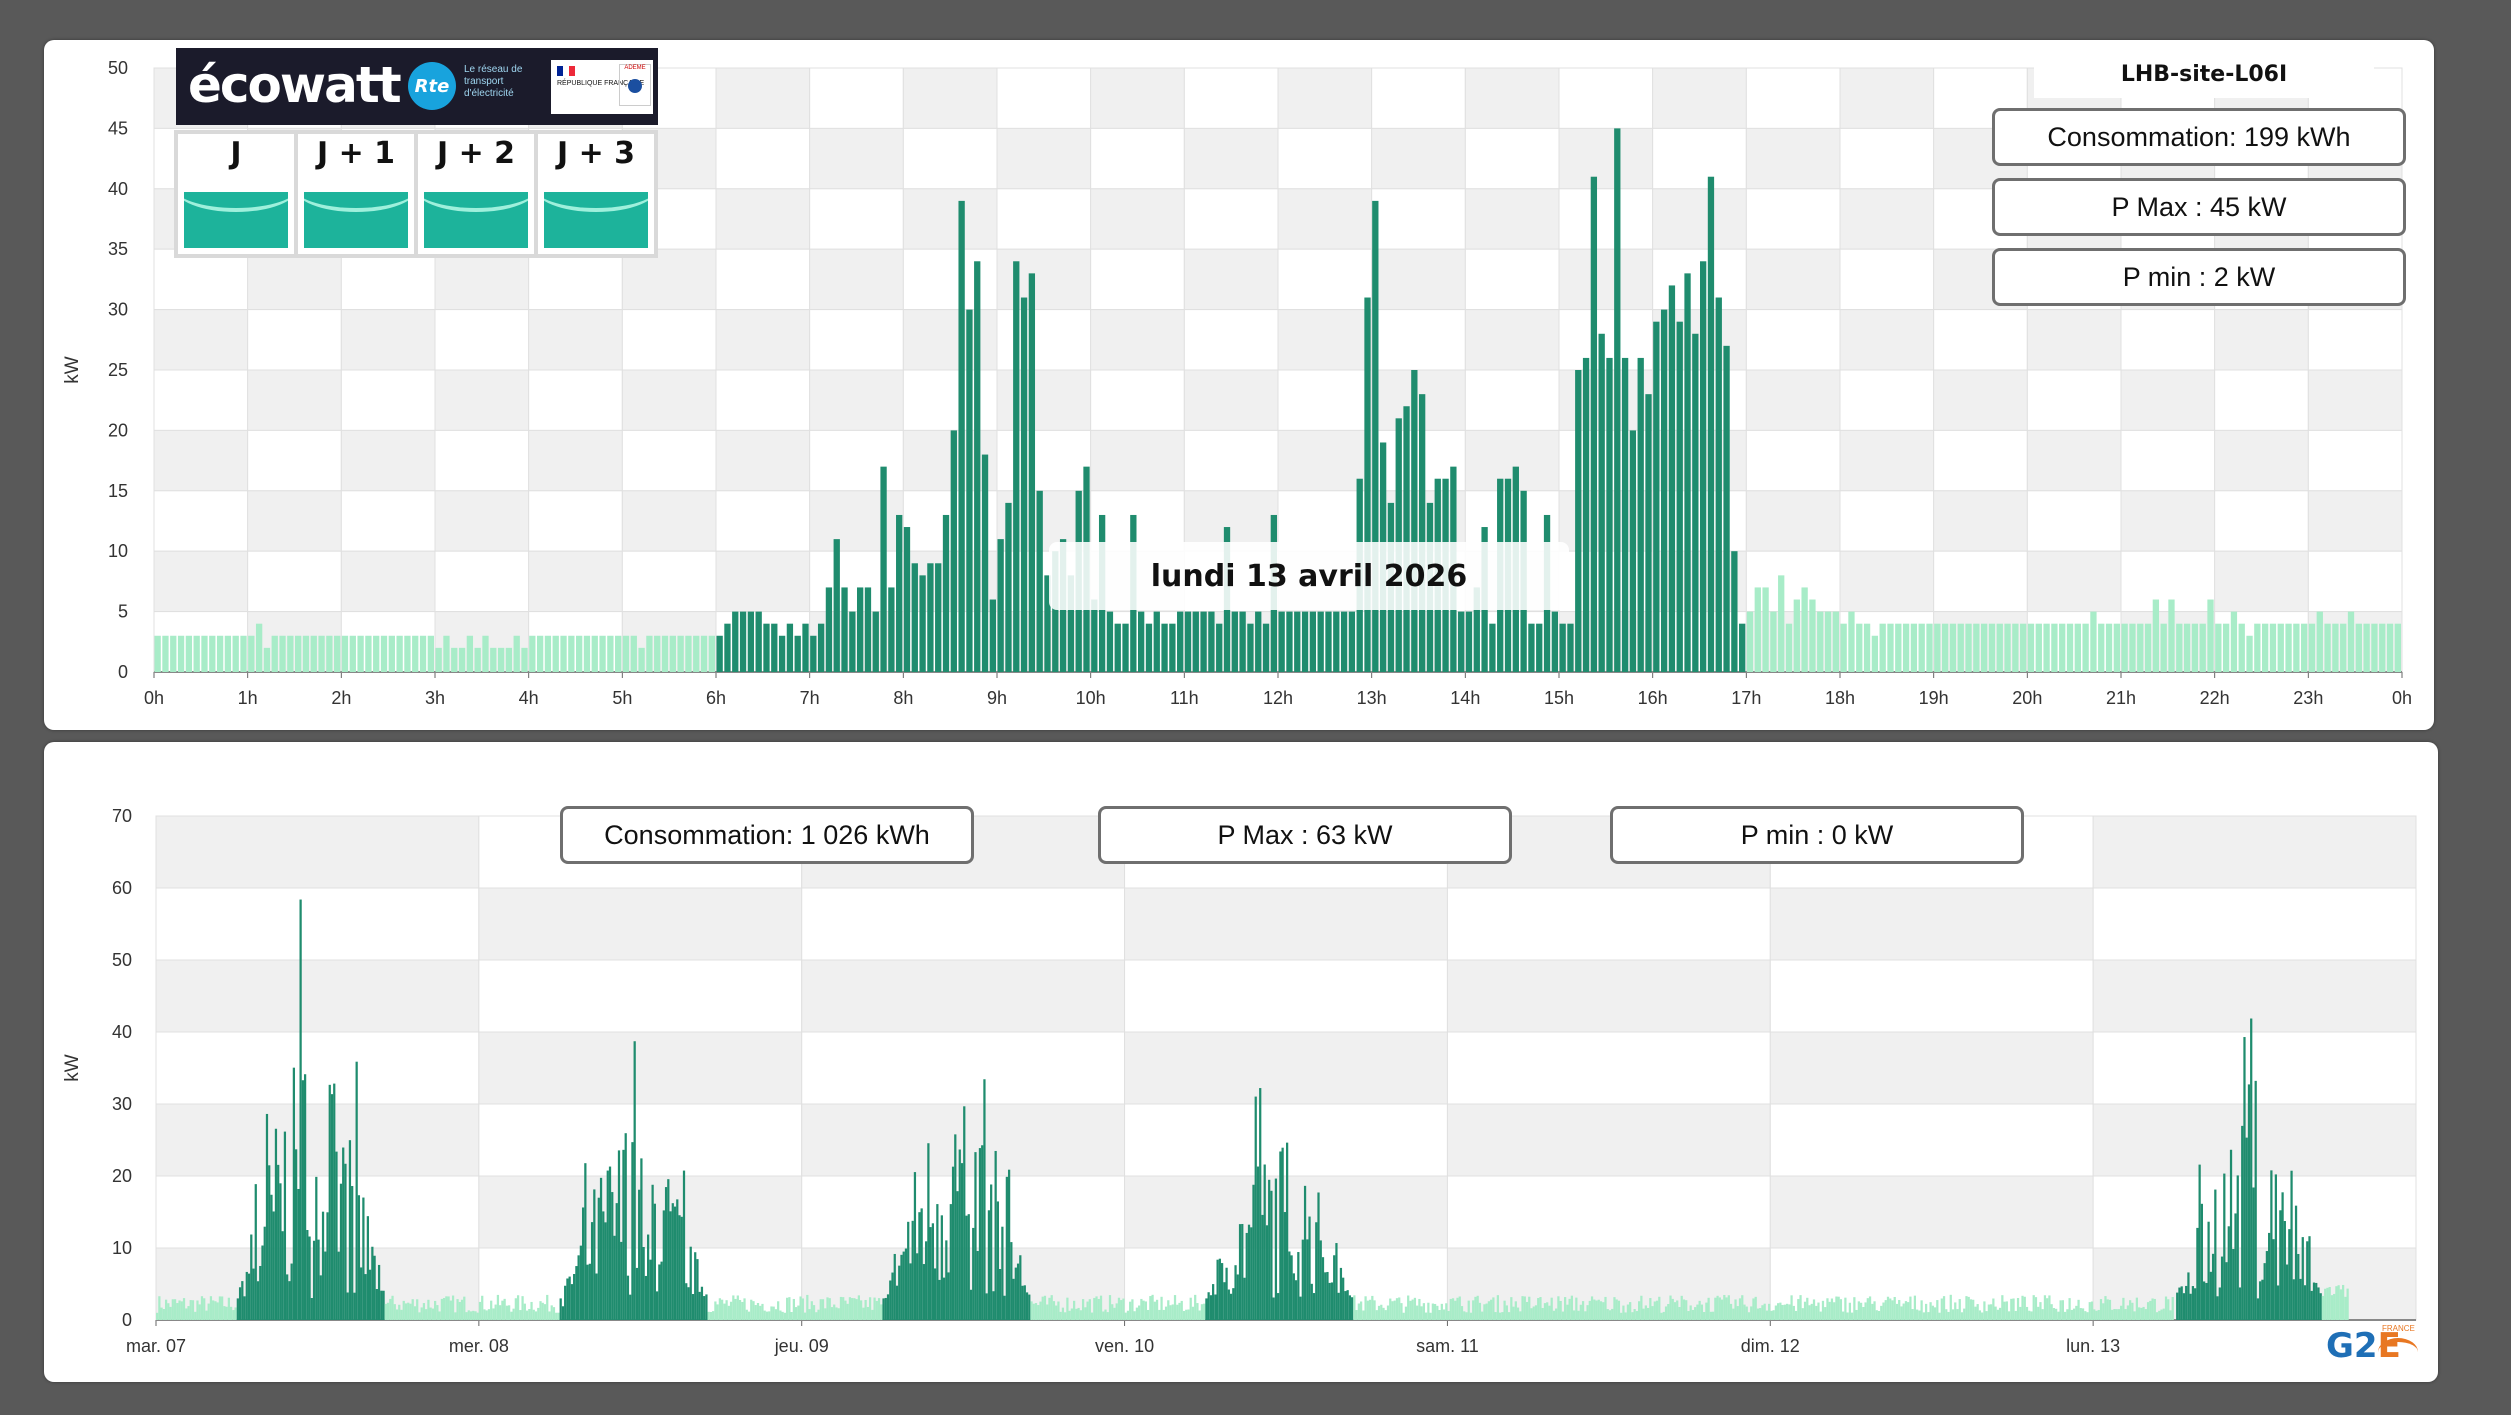 The height and width of the screenshot is (1415, 2511). Describe the element at coordinates (356, 220) in the screenshot. I see `ecowatt-status-indicator` at that location.